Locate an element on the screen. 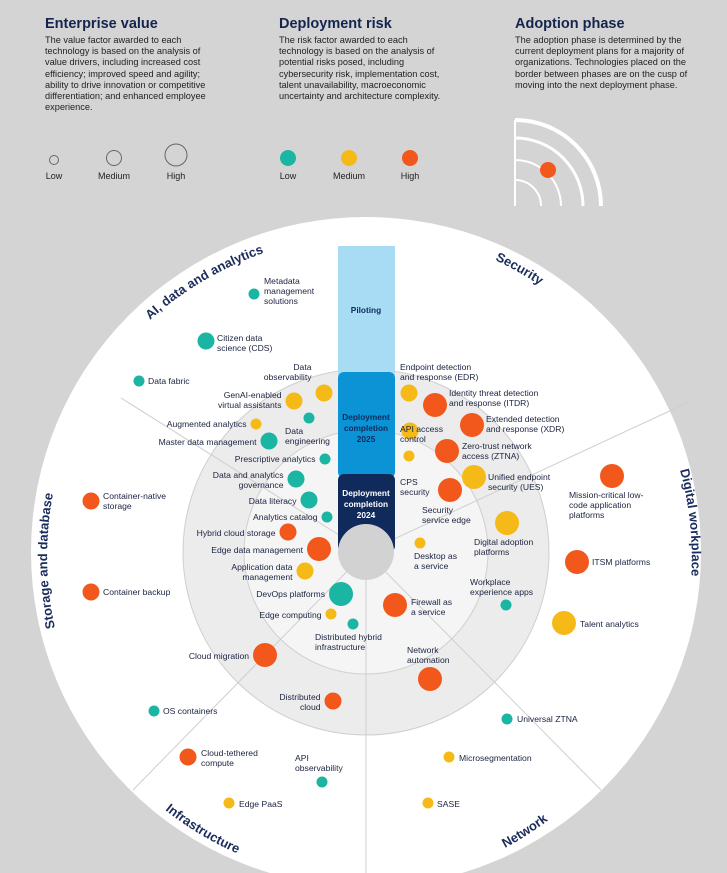 The image size is (727, 873). tech-label-line: a service is located at coordinates (431, 566).